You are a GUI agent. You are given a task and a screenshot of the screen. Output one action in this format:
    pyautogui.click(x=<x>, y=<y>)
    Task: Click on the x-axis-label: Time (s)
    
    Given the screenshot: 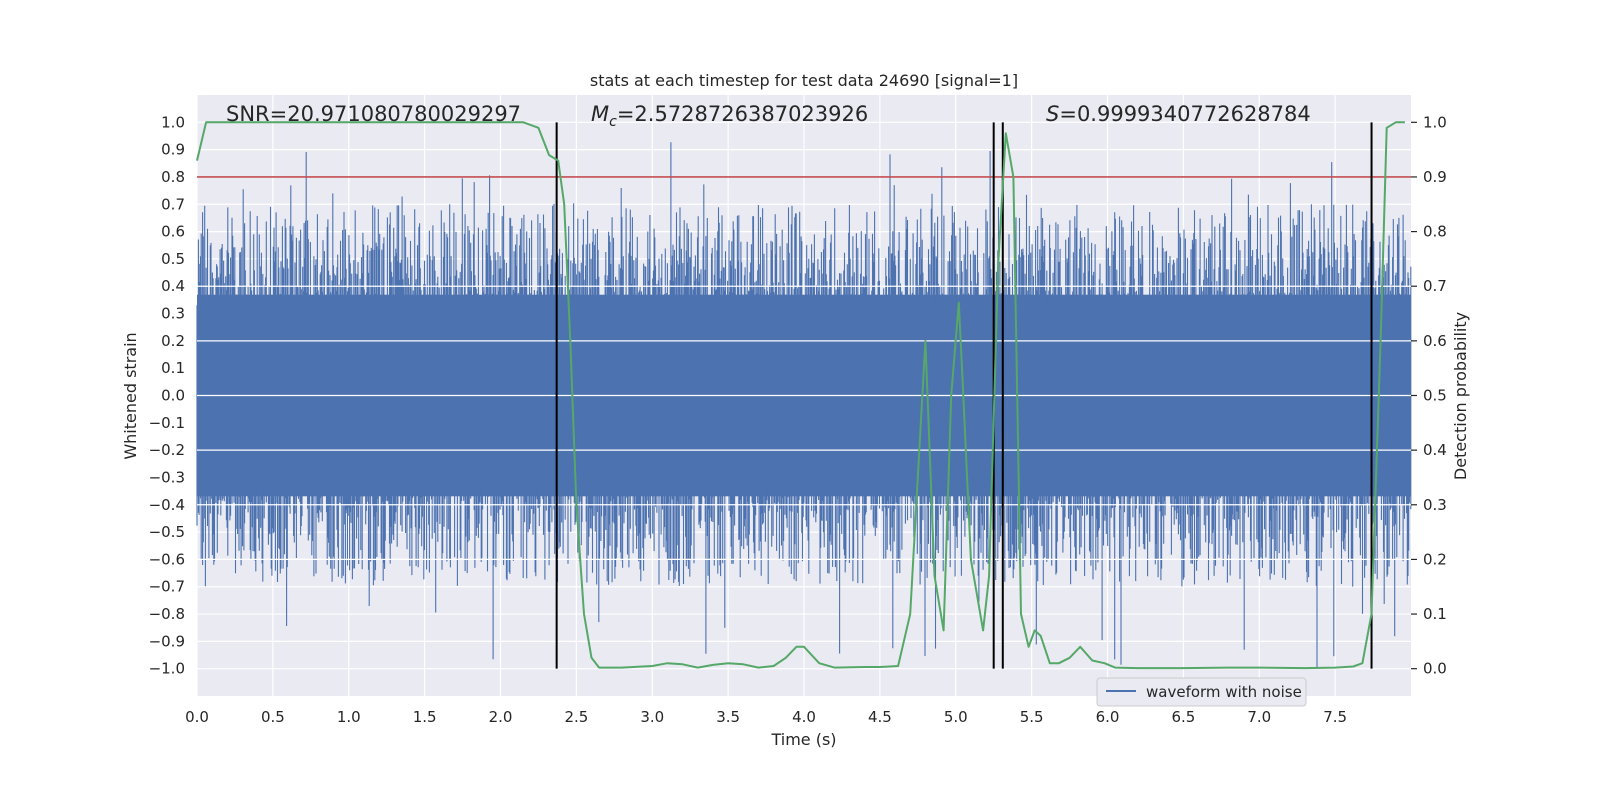 What is the action you would take?
    pyautogui.click(x=803, y=739)
    